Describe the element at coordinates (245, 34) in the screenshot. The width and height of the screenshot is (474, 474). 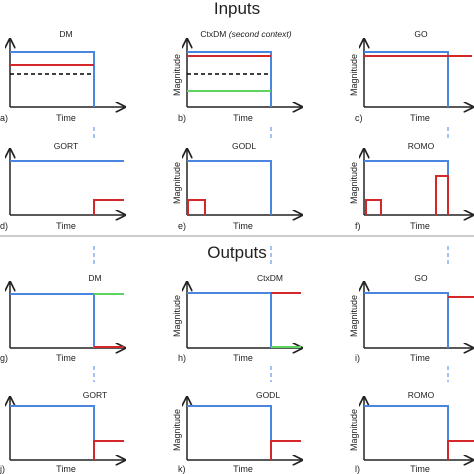
I see `panel-title: CtxDM (second context)` at that location.